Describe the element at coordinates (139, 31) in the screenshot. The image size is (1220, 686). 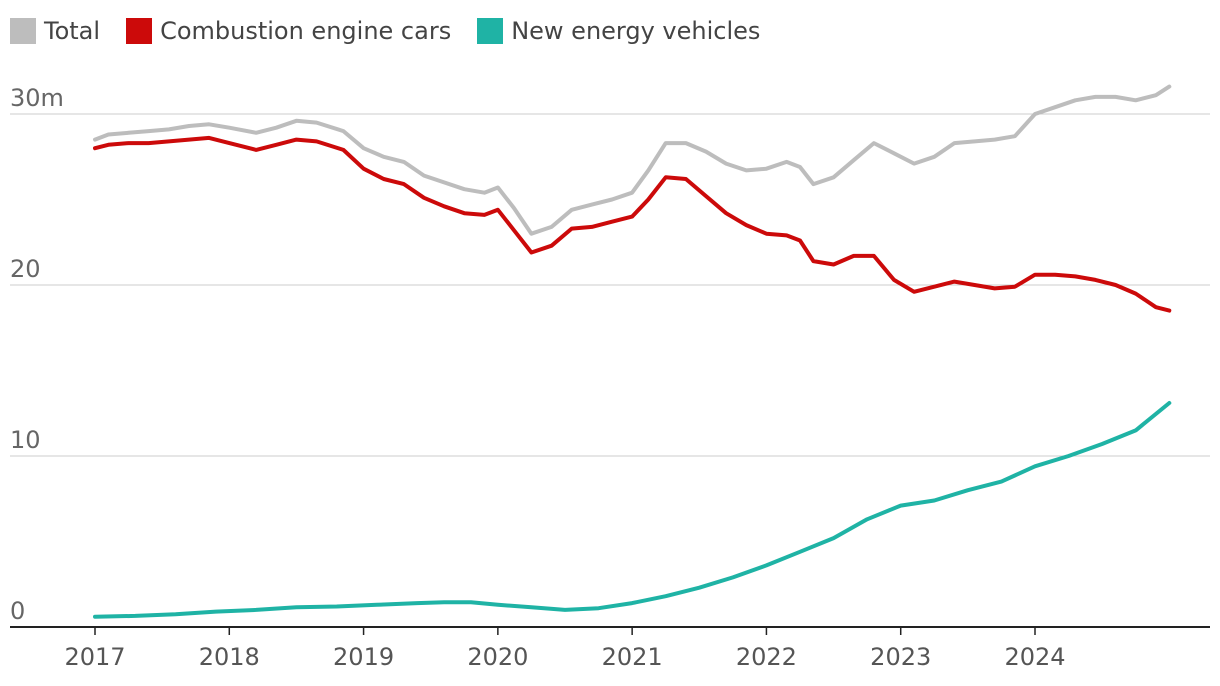
I see `legend-swatch-combustion` at that location.